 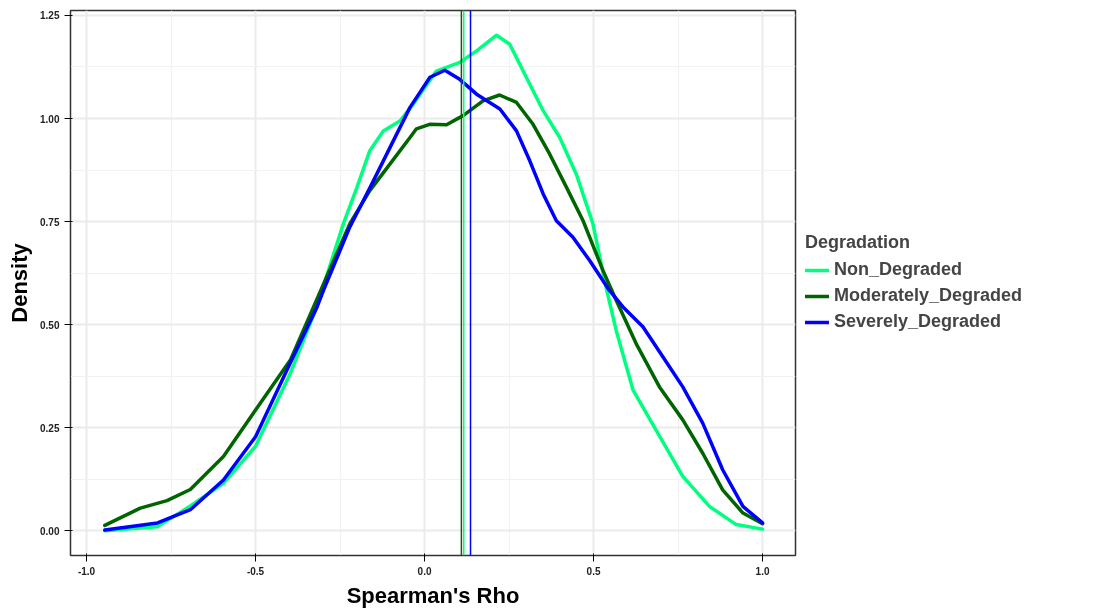 I want to click on x-tick-label: -0.5, so click(x=255, y=571).